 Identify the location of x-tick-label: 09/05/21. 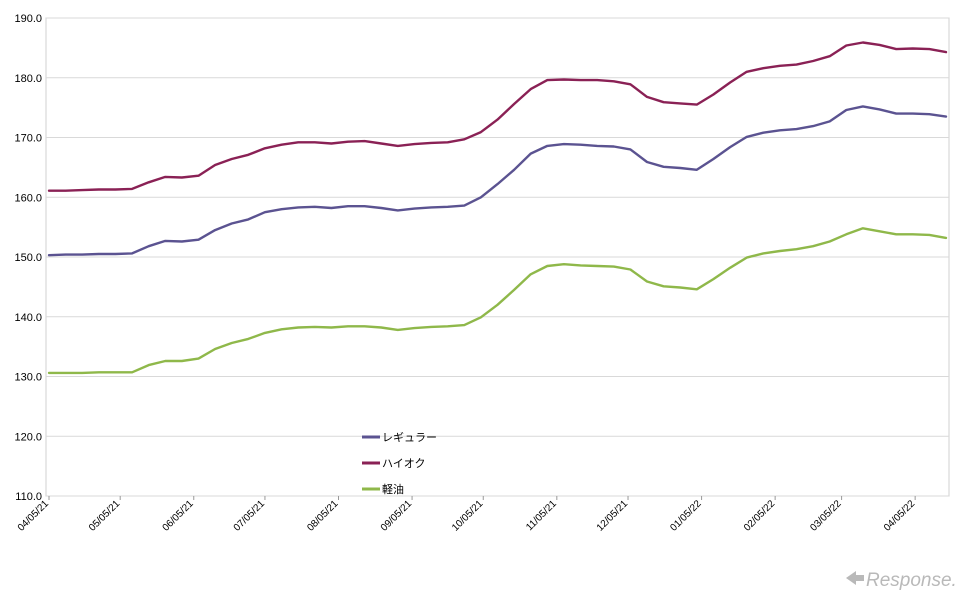
(397, 516).